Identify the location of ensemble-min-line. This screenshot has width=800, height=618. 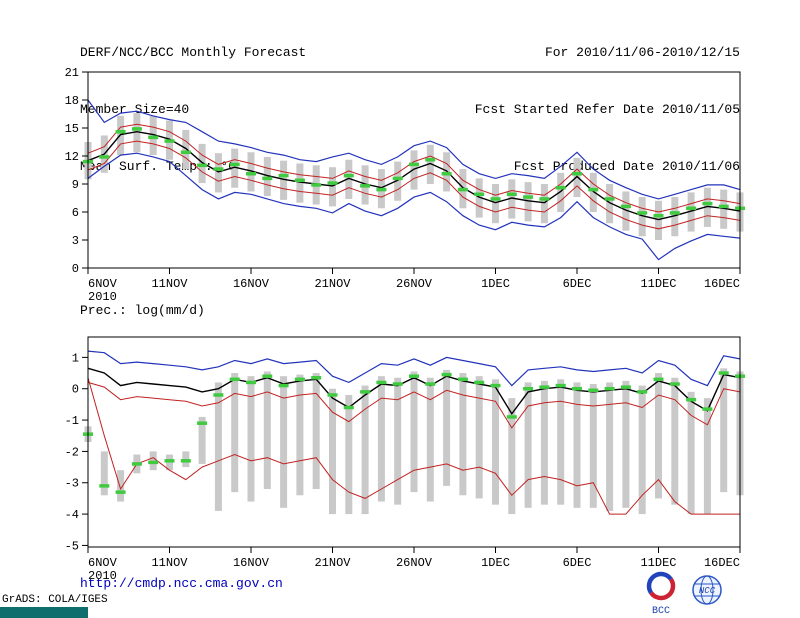
(414, 206).